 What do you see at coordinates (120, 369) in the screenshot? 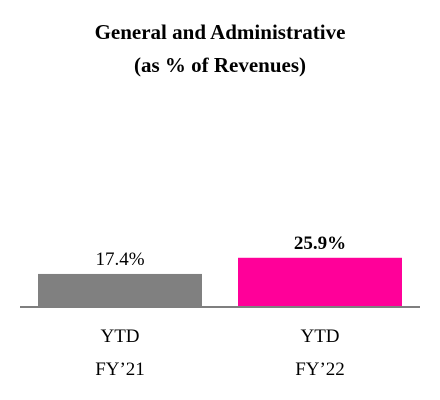
I see `category-label-1-line-2: FY’21` at bounding box center [120, 369].